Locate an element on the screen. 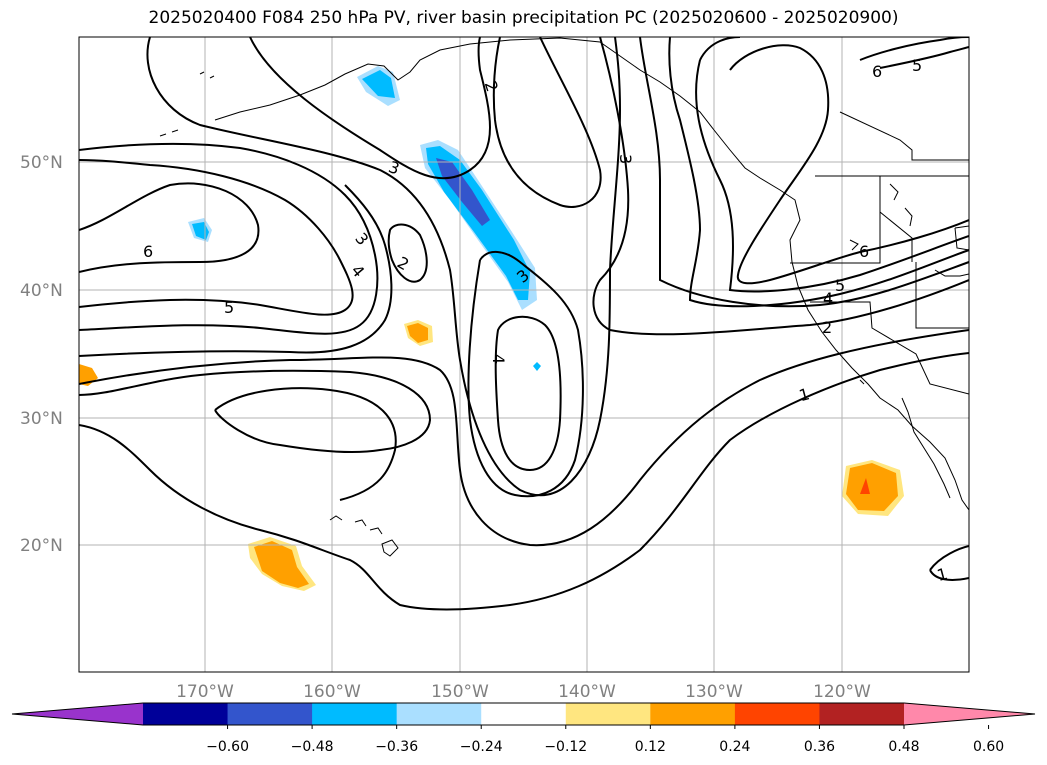  contour-6-west-ring is located at coordinates (169, 227).